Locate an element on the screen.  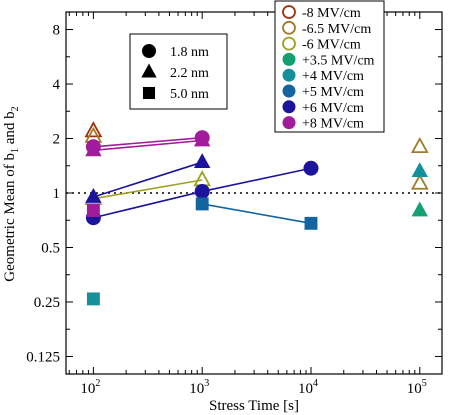
y-tick-label: 0.125 is located at coordinates (43, 357).